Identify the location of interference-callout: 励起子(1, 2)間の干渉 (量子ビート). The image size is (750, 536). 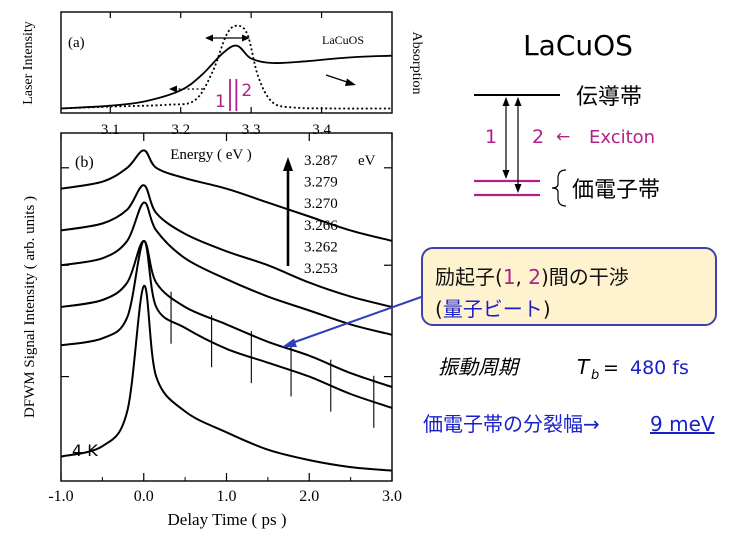
(569, 286).